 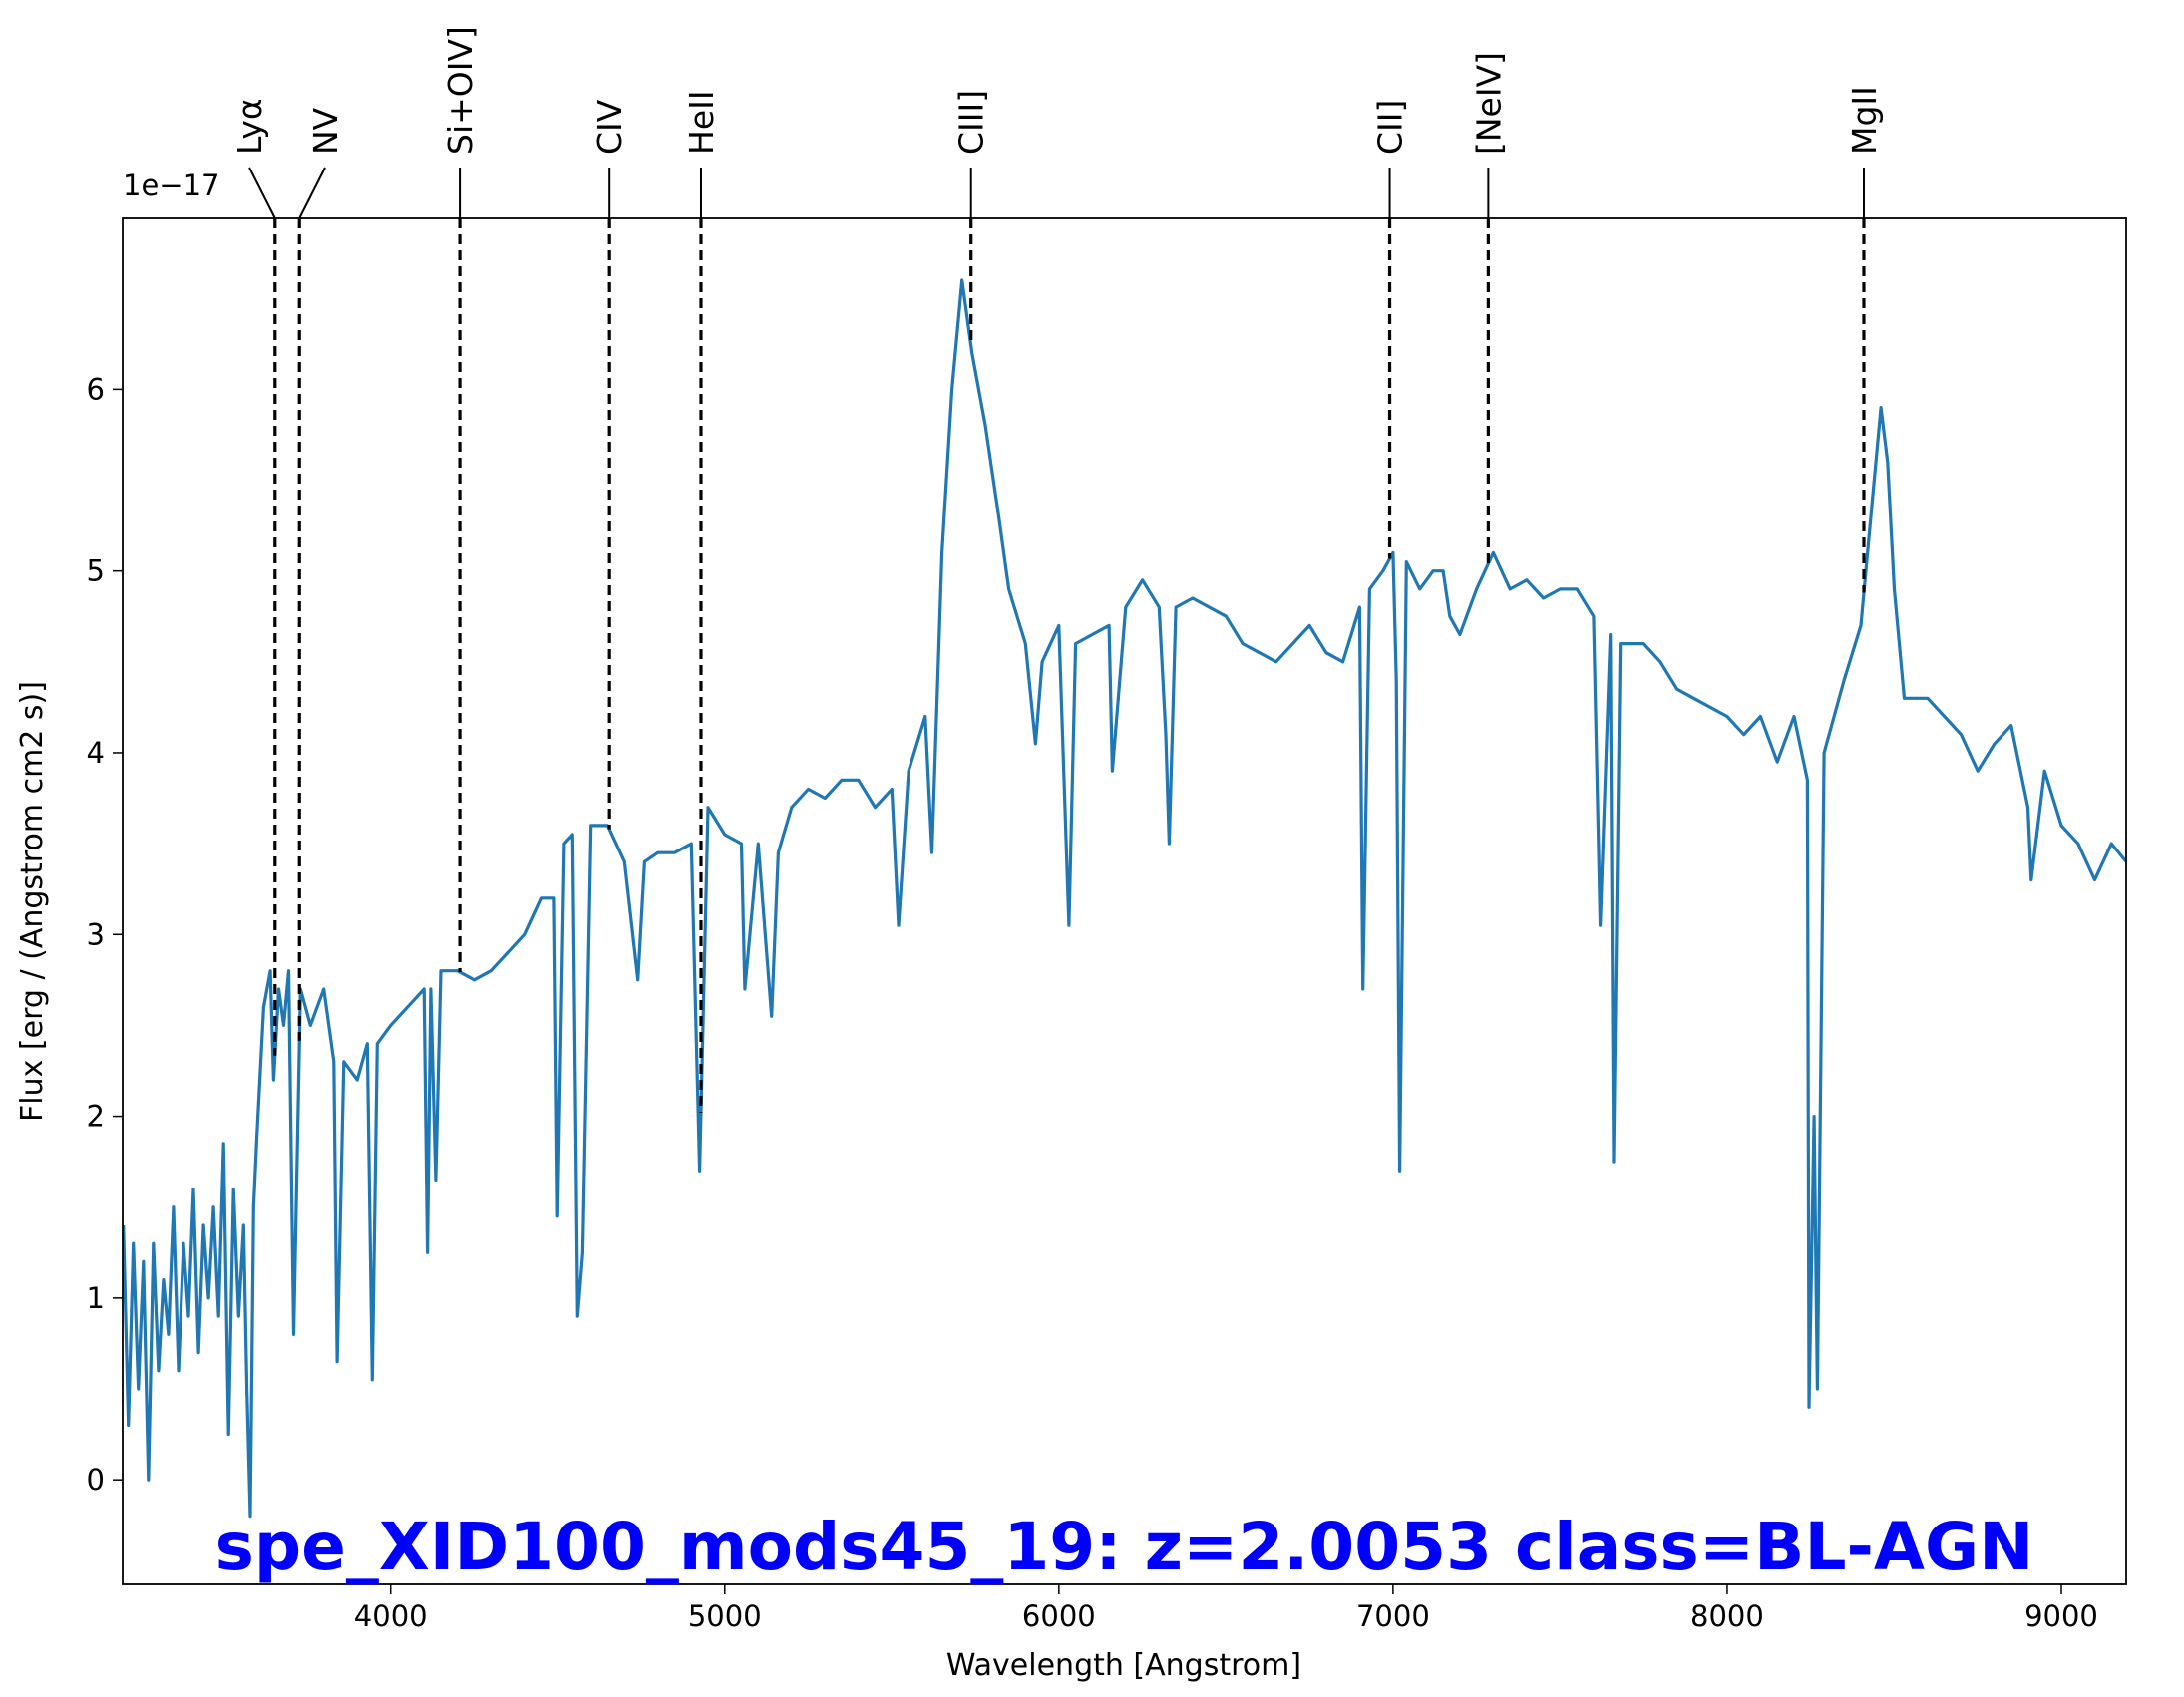 What do you see at coordinates (1488, 103) in the screenshot?
I see `spectral-line-label: [NeIV]` at bounding box center [1488, 103].